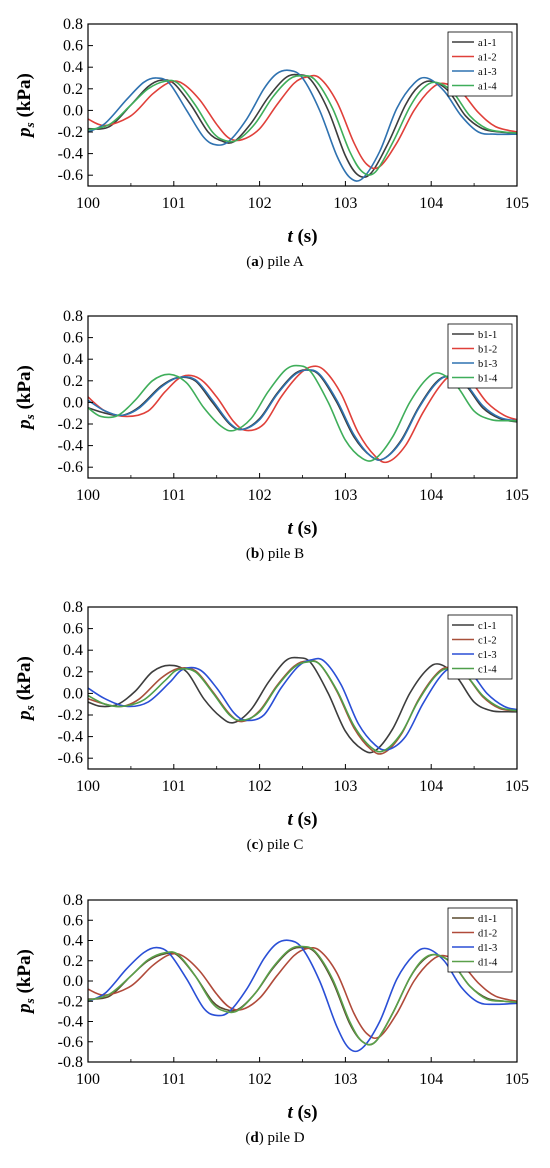 This screenshot has width=550, height=1168. Describe the element at coordinates (487, 335) in the screenshot. I see `legend-entry: b1-1` at that location.